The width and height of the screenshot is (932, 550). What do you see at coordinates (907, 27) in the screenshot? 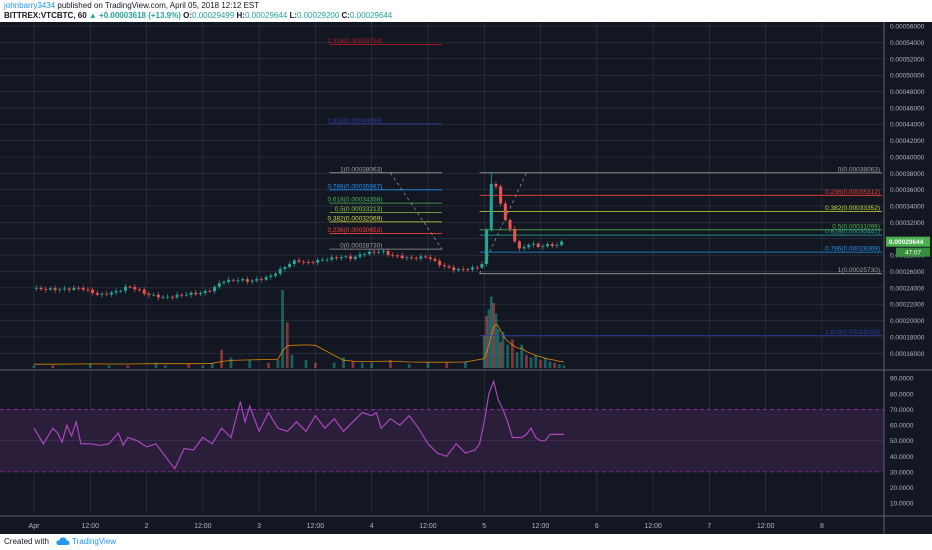
I see `price-tick-label: 0.00056000` at bounding box center [907, 27].